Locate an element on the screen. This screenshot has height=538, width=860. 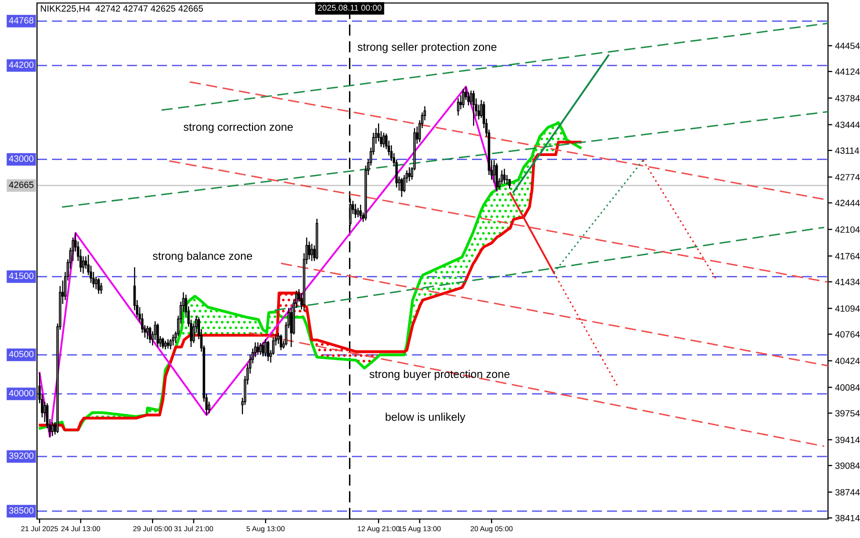
ref-line-label: 44200 is located at coordinates (21, 65).